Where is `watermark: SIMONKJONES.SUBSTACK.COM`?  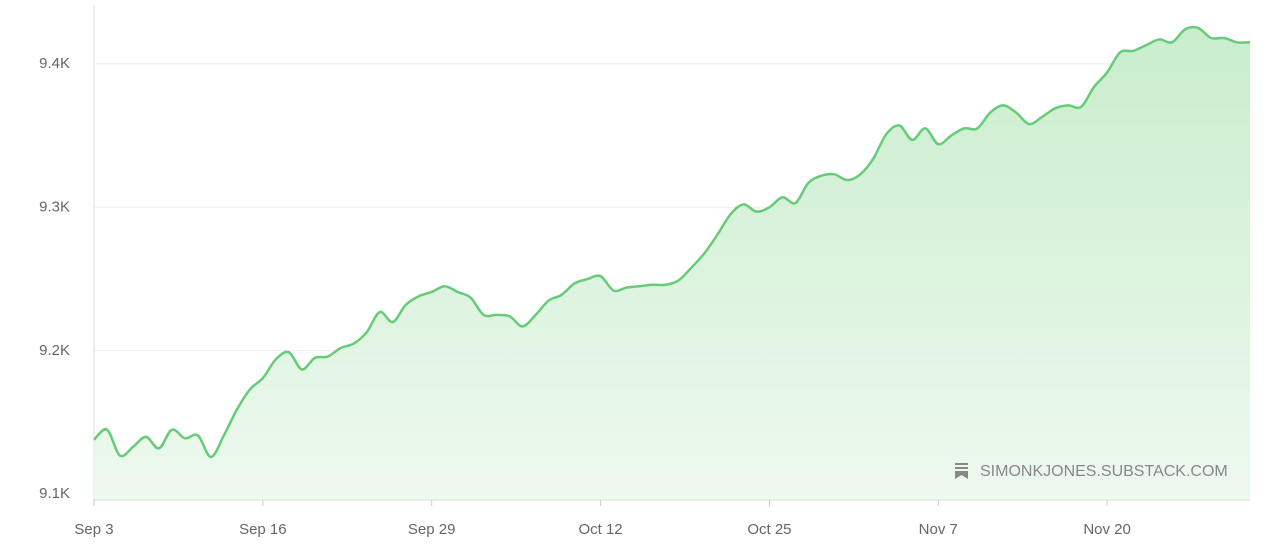 watermark: SIMONKJONES.SUBSTACK.COM is located at coordinates (1104, 471).